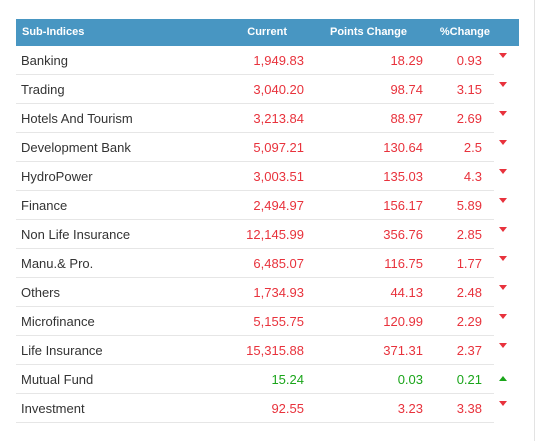 The image size is (552, 441). Describe the element at coordinates (469, 408) in the screenshot. I see `row-pct-change: 3.38` at that location.